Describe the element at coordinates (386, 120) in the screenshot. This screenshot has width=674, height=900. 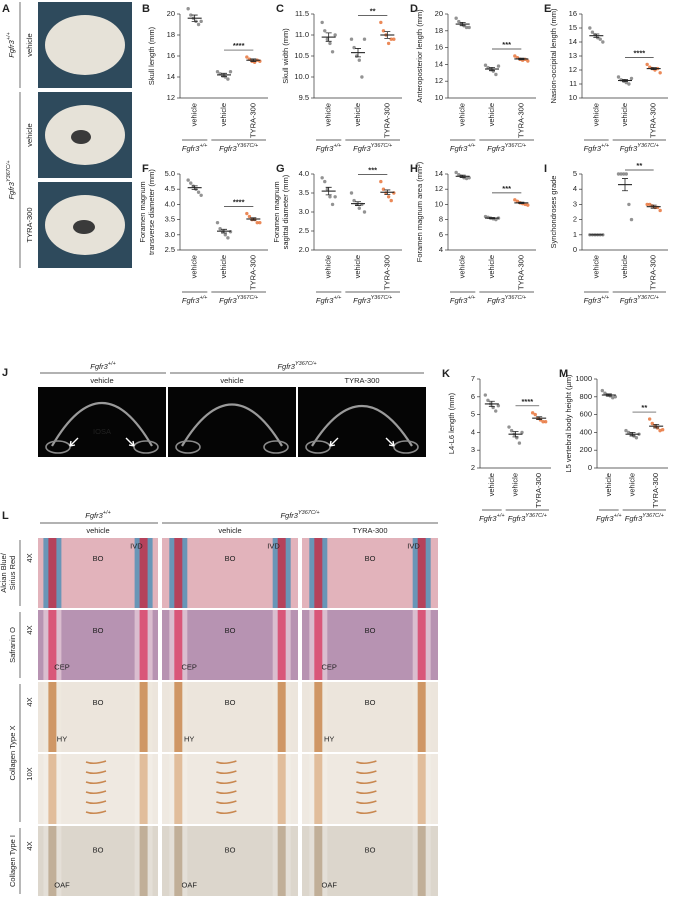
I see `x-tick-label: TYRA-300` at that location.